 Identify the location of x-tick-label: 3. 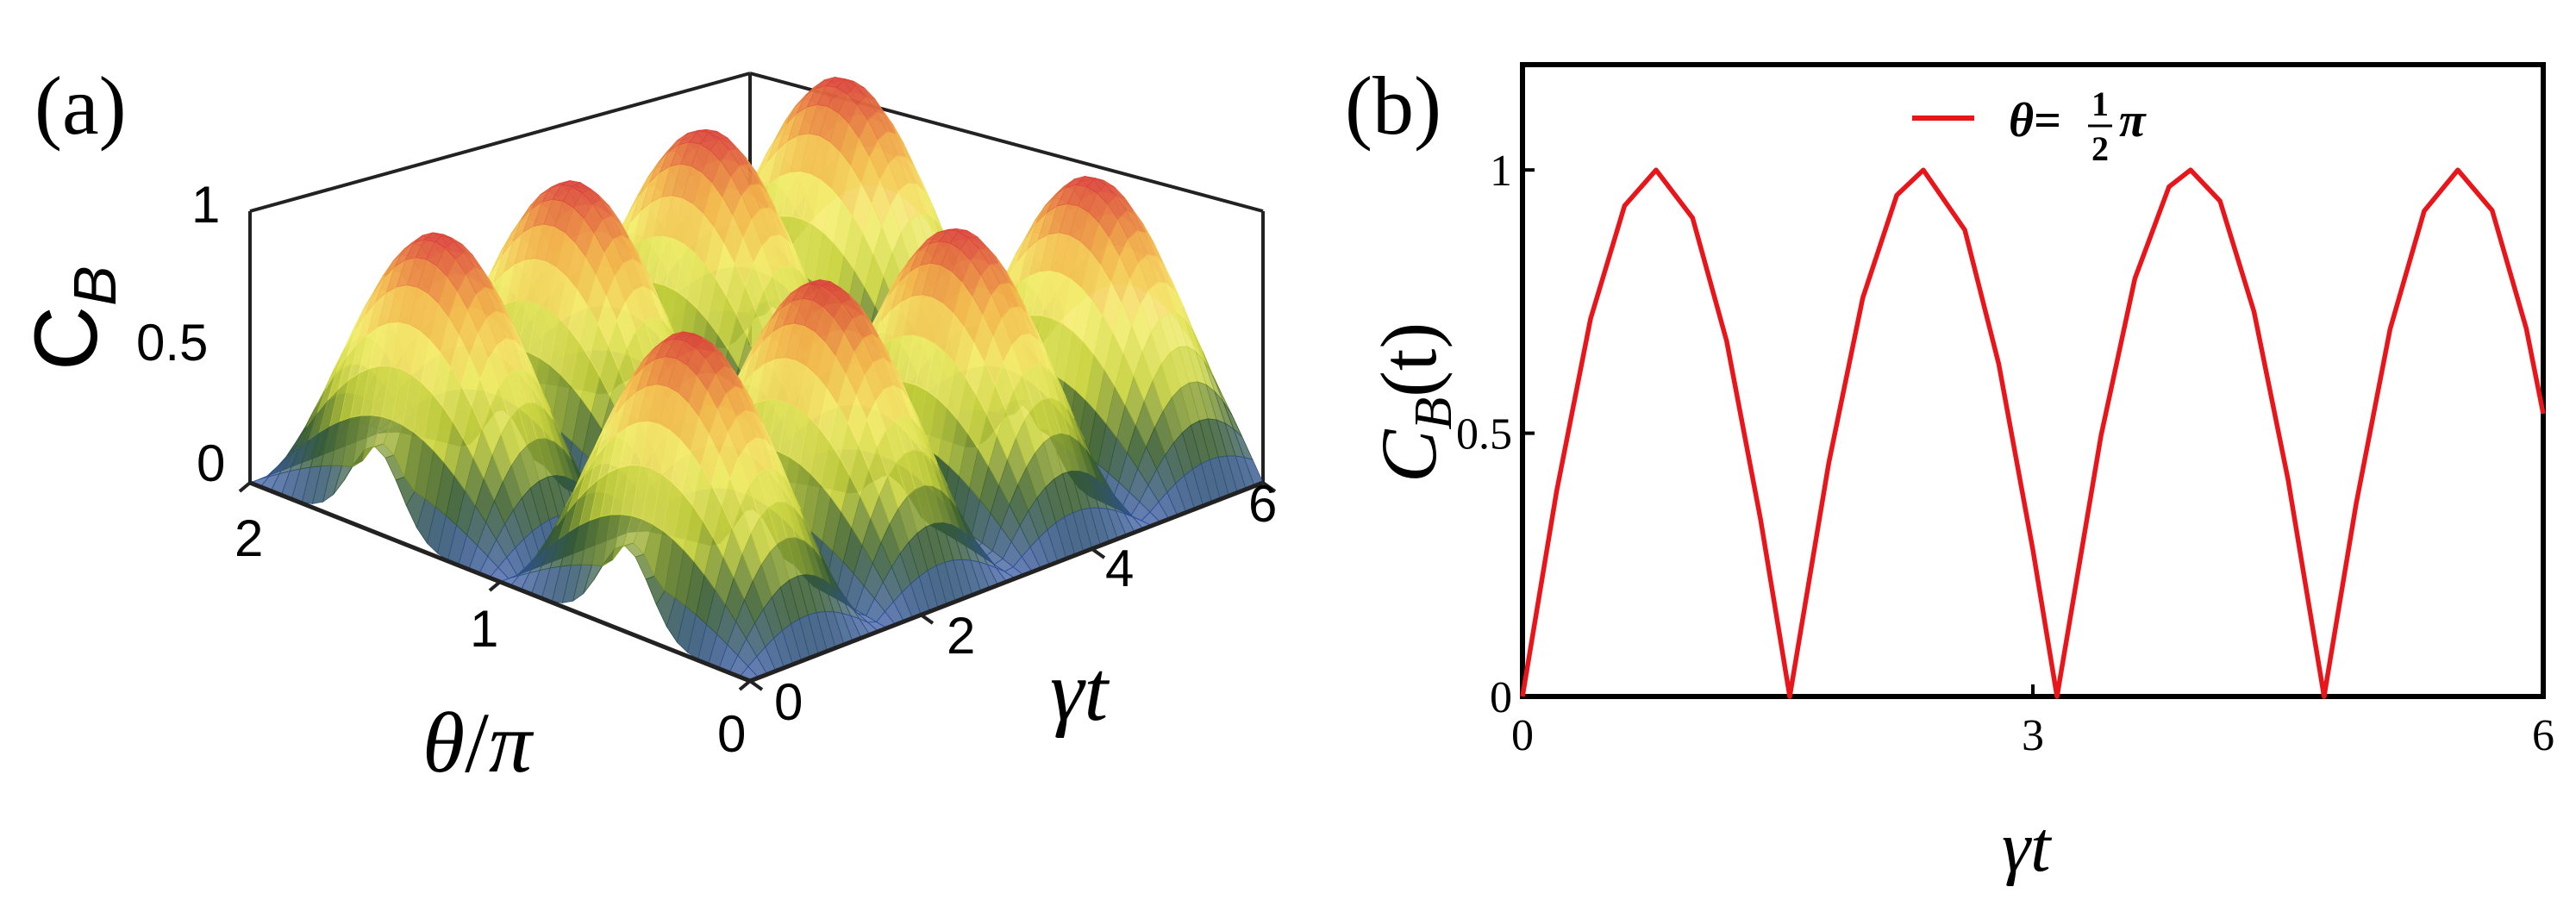
(2033, 736).